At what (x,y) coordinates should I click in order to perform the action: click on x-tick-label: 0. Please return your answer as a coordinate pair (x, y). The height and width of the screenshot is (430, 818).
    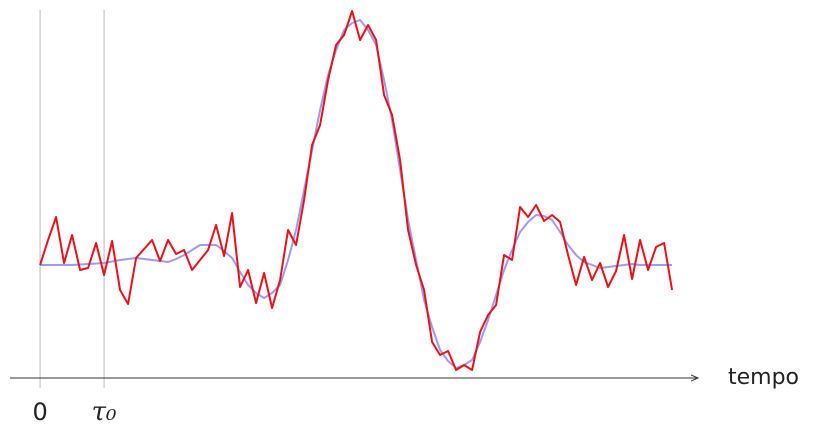
    Looking at the image, I should click on (39, 412).